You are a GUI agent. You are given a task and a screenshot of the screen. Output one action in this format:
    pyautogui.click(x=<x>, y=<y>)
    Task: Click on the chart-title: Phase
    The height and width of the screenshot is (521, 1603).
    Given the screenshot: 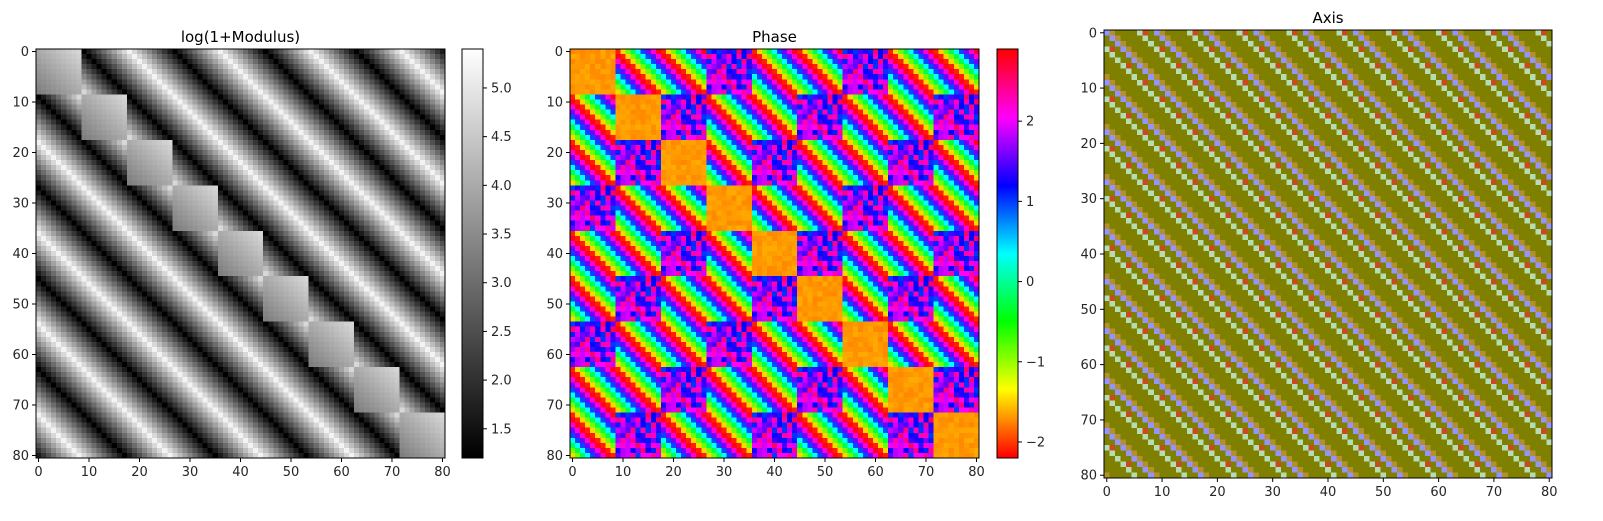 What is the action you would take?
    pyautogui.click(x=774, y=37)
    